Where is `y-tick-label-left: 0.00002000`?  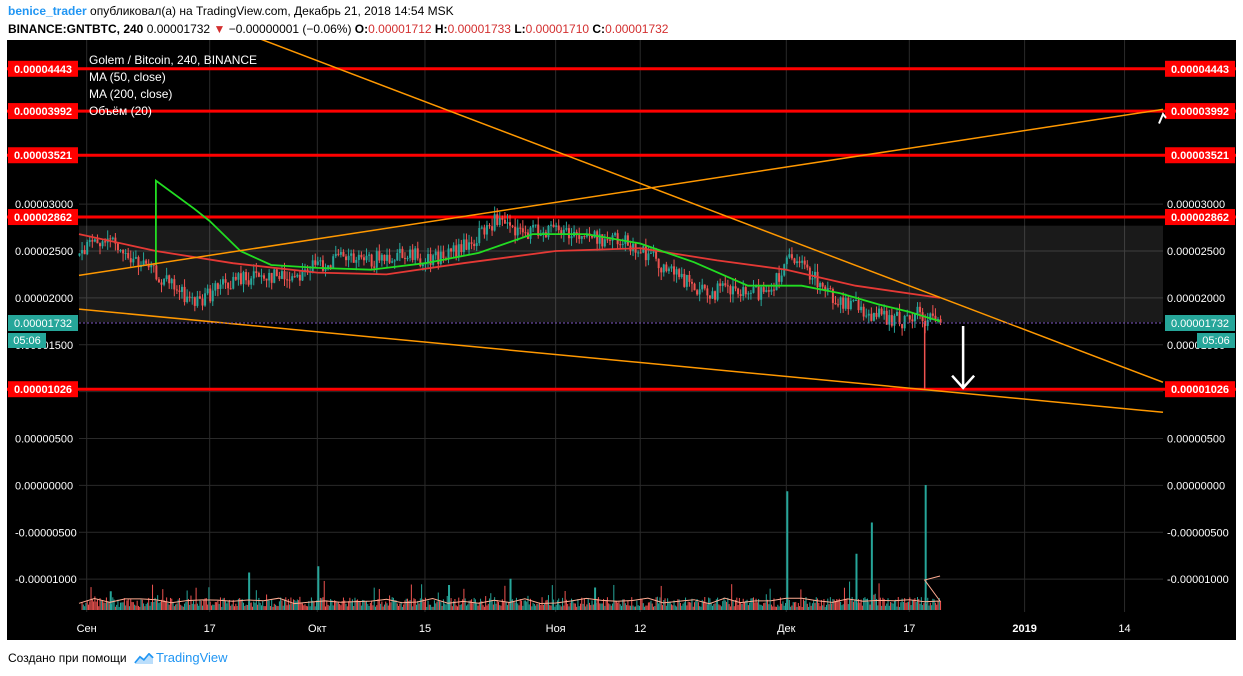
y-tick-label-left: 0.00002000 is located at coordinates (44, 299).